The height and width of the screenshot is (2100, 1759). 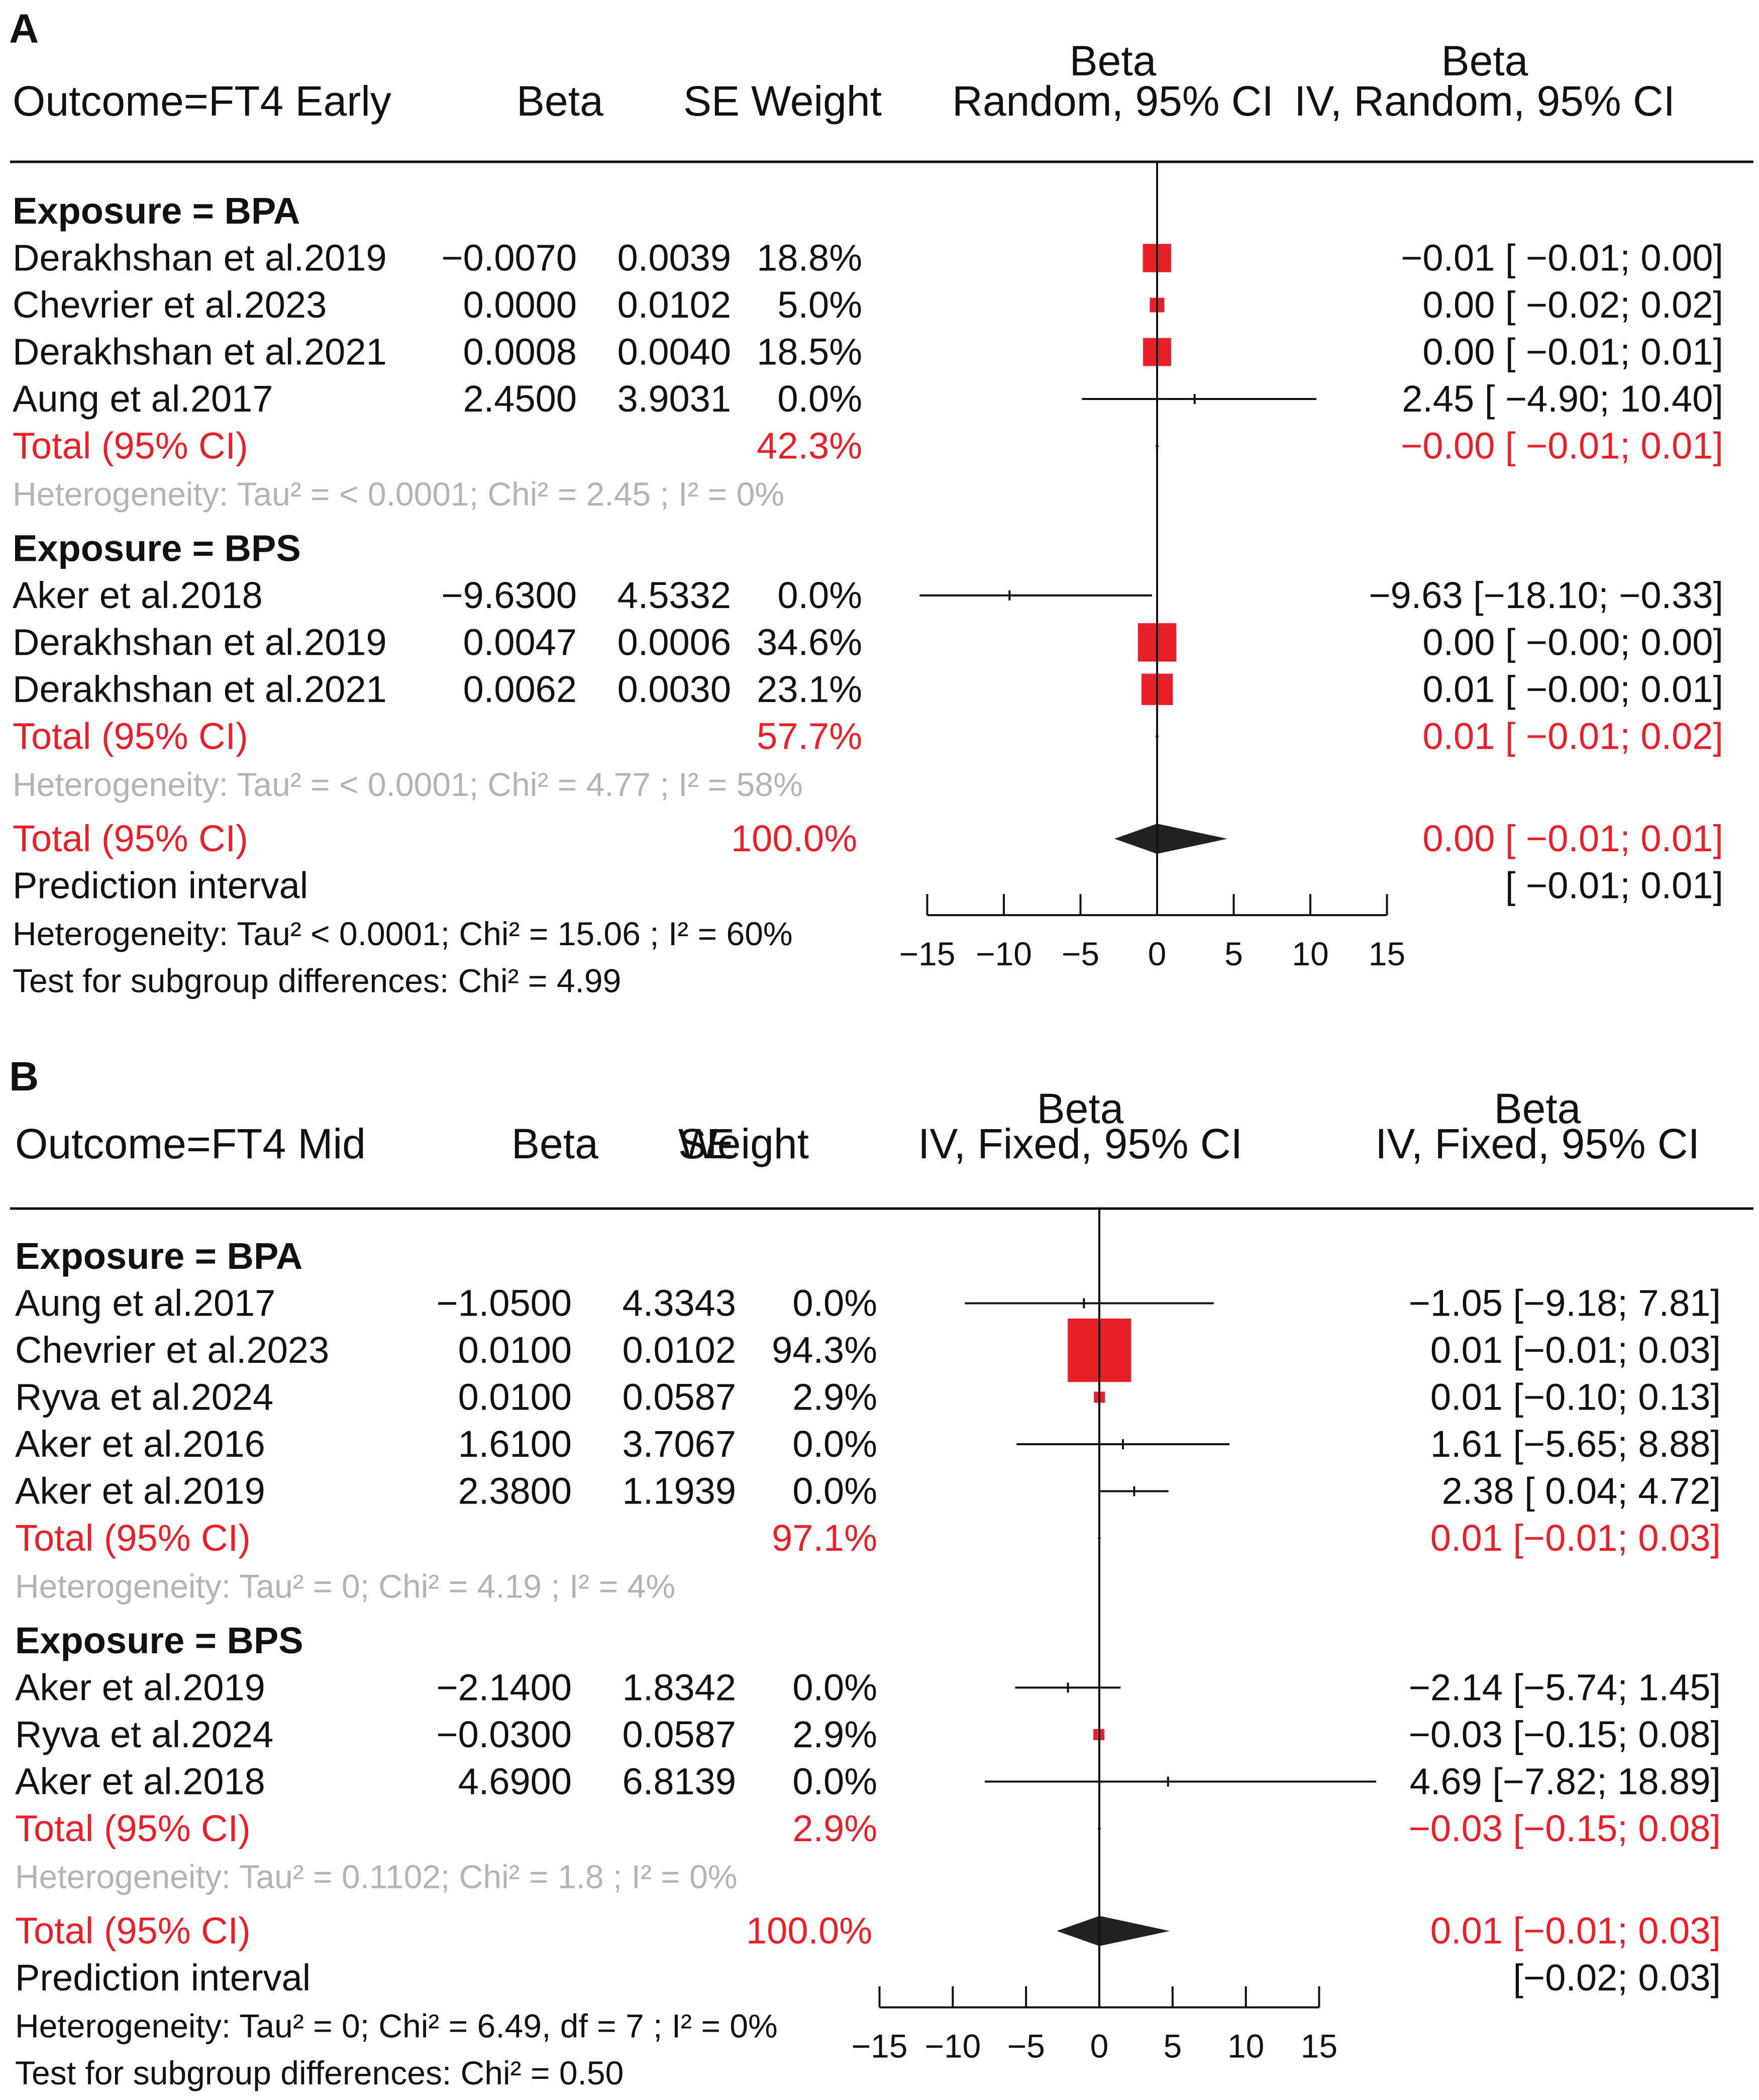 What do you see at coordinates (515, 1781) in the screenshot?
I see `study-beta: 4.6900` at bounding box center [515, 1781].